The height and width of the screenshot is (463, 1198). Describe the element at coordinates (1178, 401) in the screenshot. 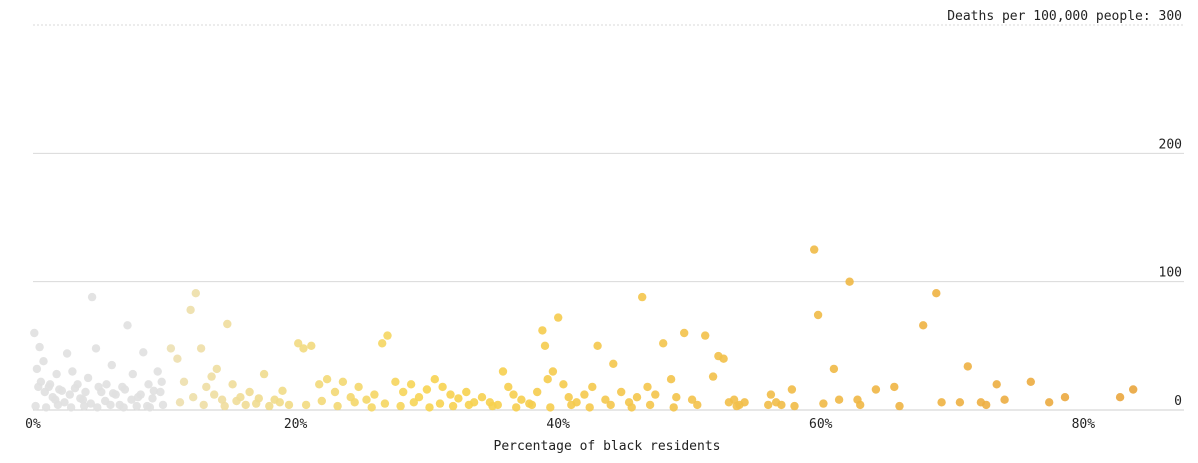

I see `y-tick-label: 0` at that location.